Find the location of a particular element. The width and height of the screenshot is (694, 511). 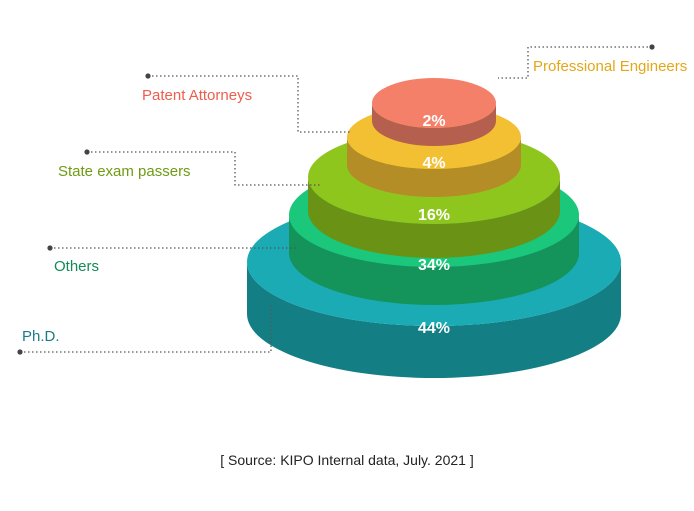

category-label-2: Others is located at coordinates (76, 266).